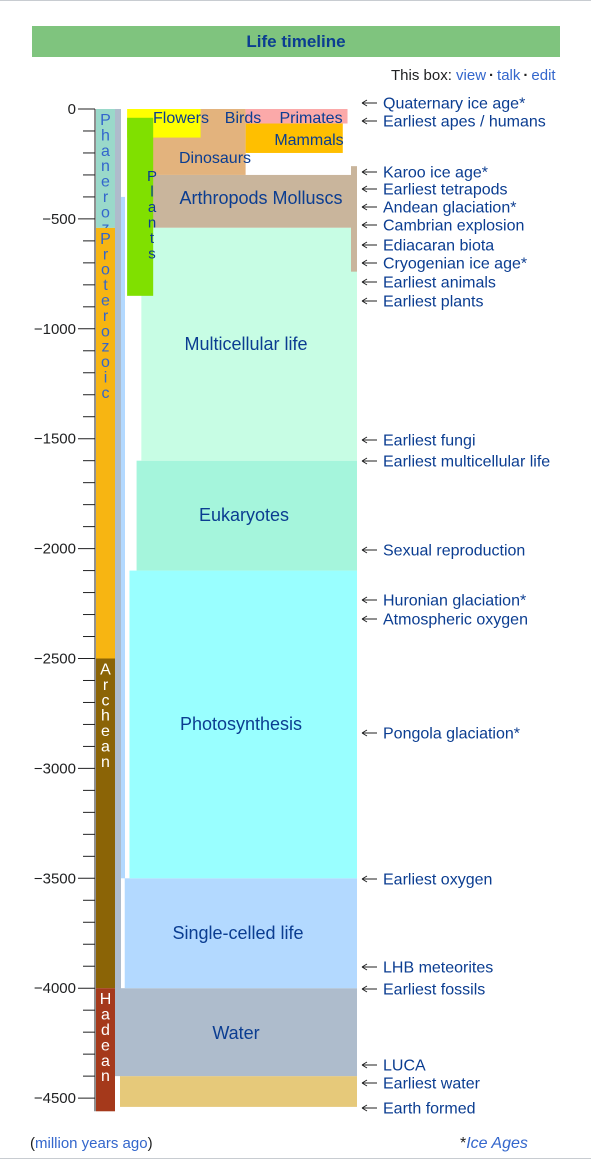 Image resolution: width=591 pixels, height=1160 pixels. What do you see at coordinates (437, 880) in the screenshot?
I see `event-label: Earliest oxygen` at bounding box center [437, 880].